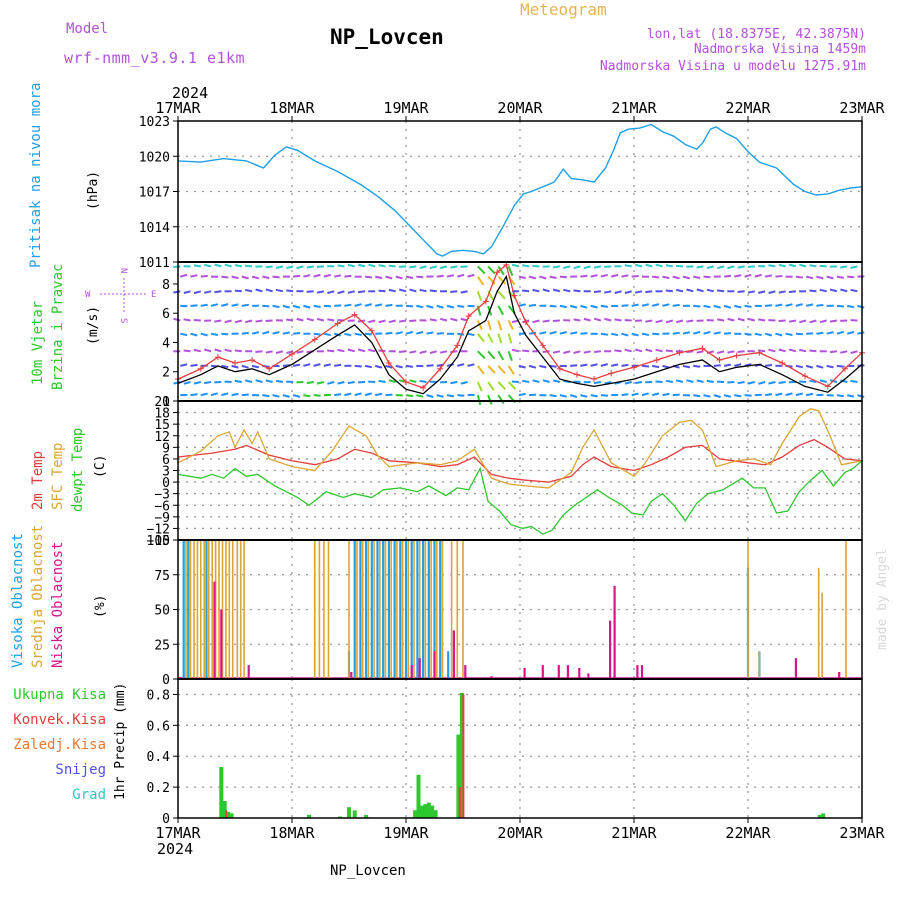 The height and width of the screenshot is (904, 900). Describe the element at coordinates (59, 695) in the screenshot. I see `total-precip-label: Ukupna Kisa` at that location.